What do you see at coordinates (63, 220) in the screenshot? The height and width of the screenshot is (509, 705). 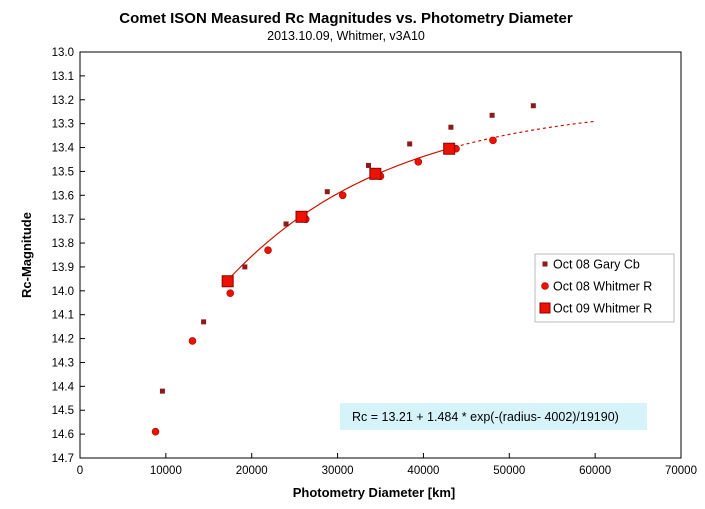 I see `y-tick-label: 13.7` at bounding box center [63, 220].